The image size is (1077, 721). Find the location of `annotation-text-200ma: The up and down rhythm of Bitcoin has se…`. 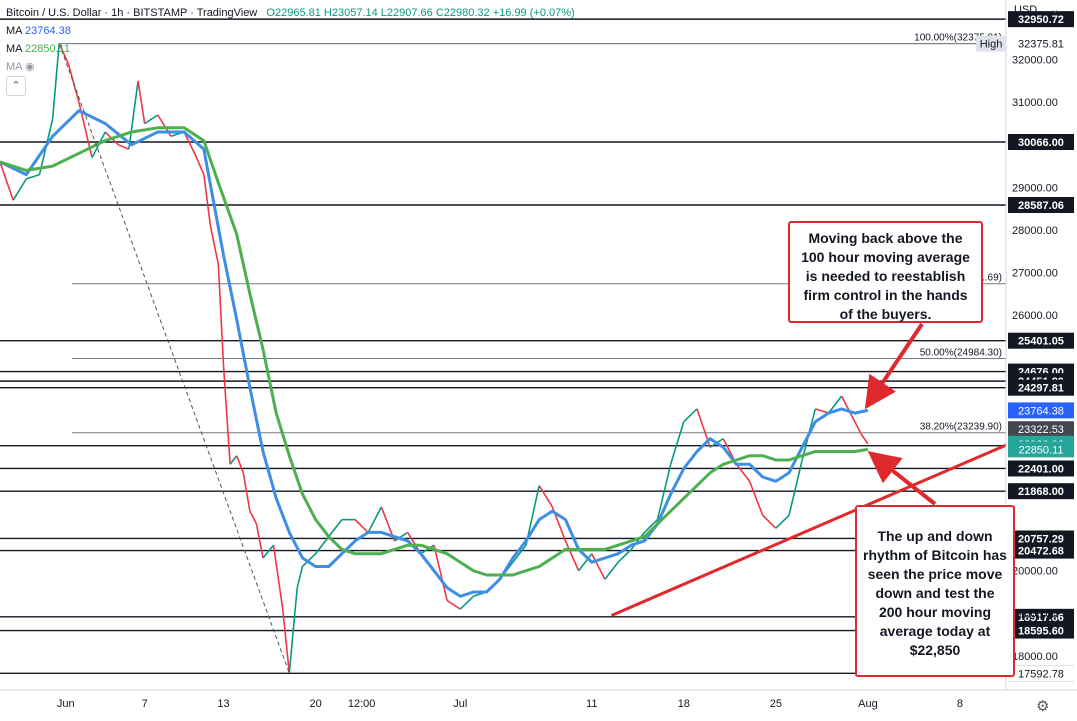

annotation-text-200ma: The up and down rhythm of Bitcoin has se… is located at coordinates (935, 593).